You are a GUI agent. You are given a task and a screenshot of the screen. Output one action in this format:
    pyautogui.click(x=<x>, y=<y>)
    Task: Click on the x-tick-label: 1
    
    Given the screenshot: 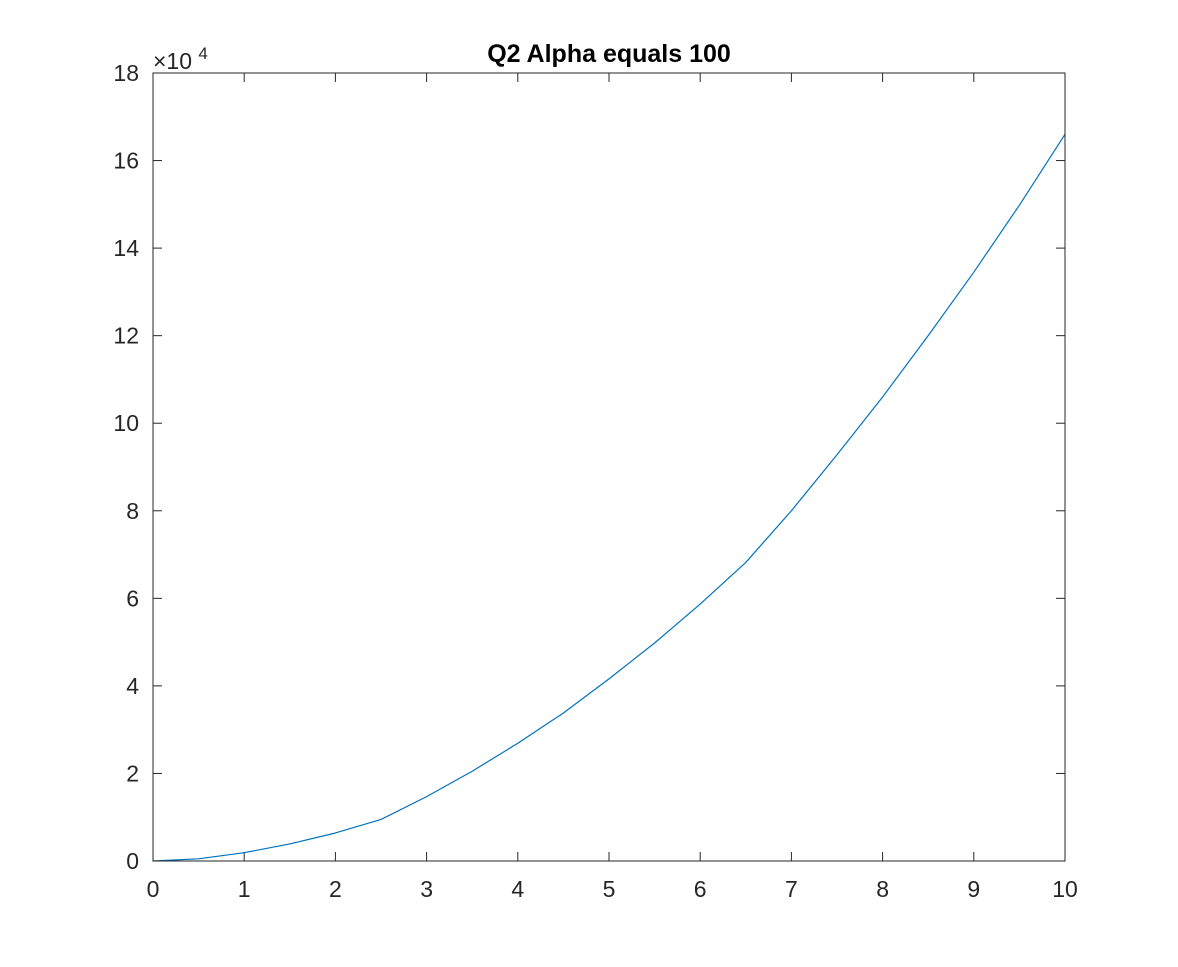 What is the action you would take?
    pyautogui.click(x=244, y=889)
    